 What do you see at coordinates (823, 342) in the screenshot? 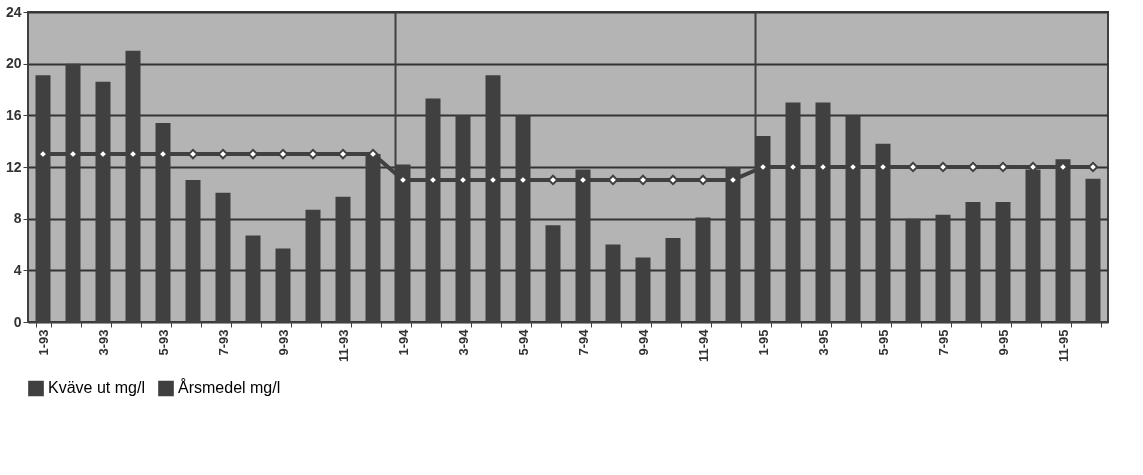
I see `x-tick-label: 3-95` at bounding box center [823, 342].